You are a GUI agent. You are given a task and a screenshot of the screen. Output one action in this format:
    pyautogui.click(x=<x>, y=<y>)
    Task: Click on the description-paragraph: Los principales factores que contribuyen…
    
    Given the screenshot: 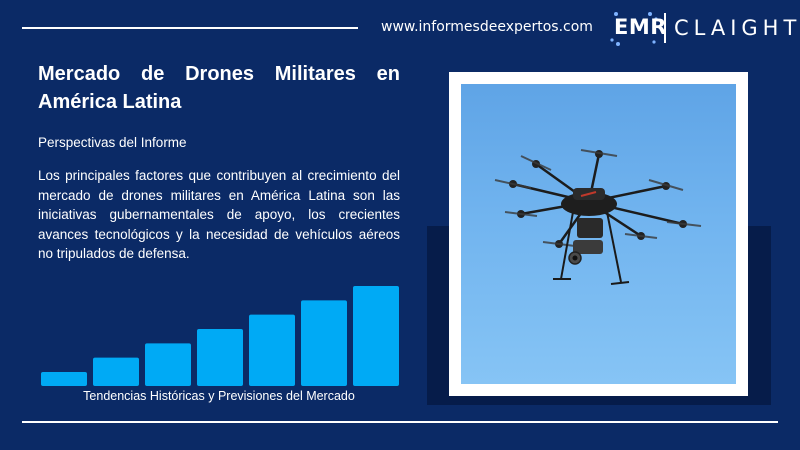 What is the action you would take?
    pyautogui.click(x=219, y=214)
    